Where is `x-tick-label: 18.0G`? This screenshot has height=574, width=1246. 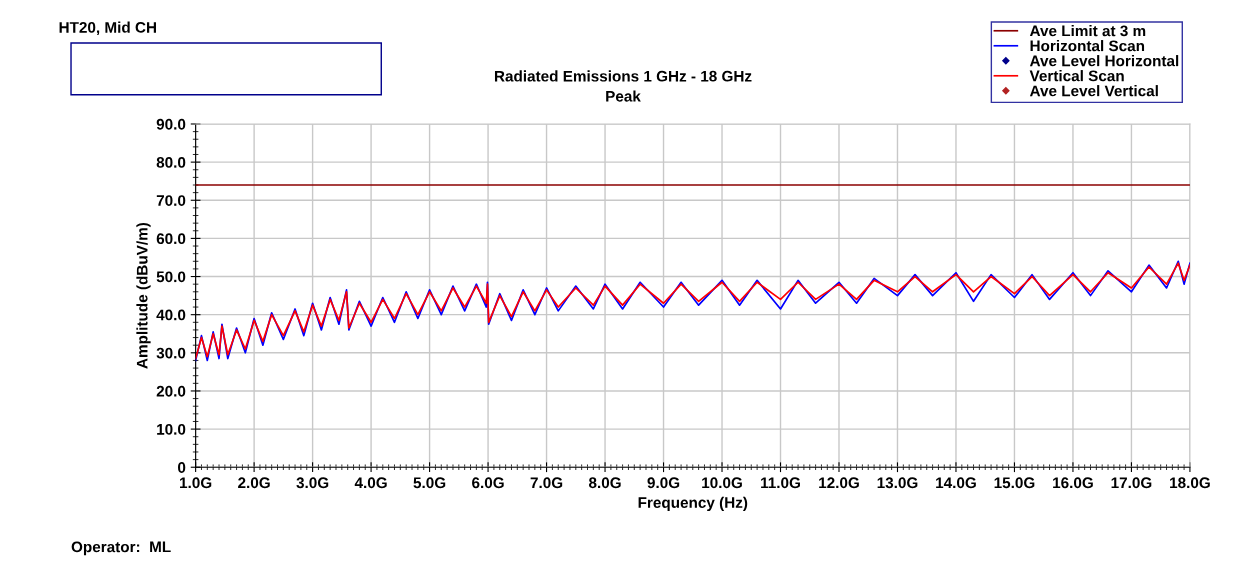
x-tick-label: 18.0G is located at coordinates (1190, 483).